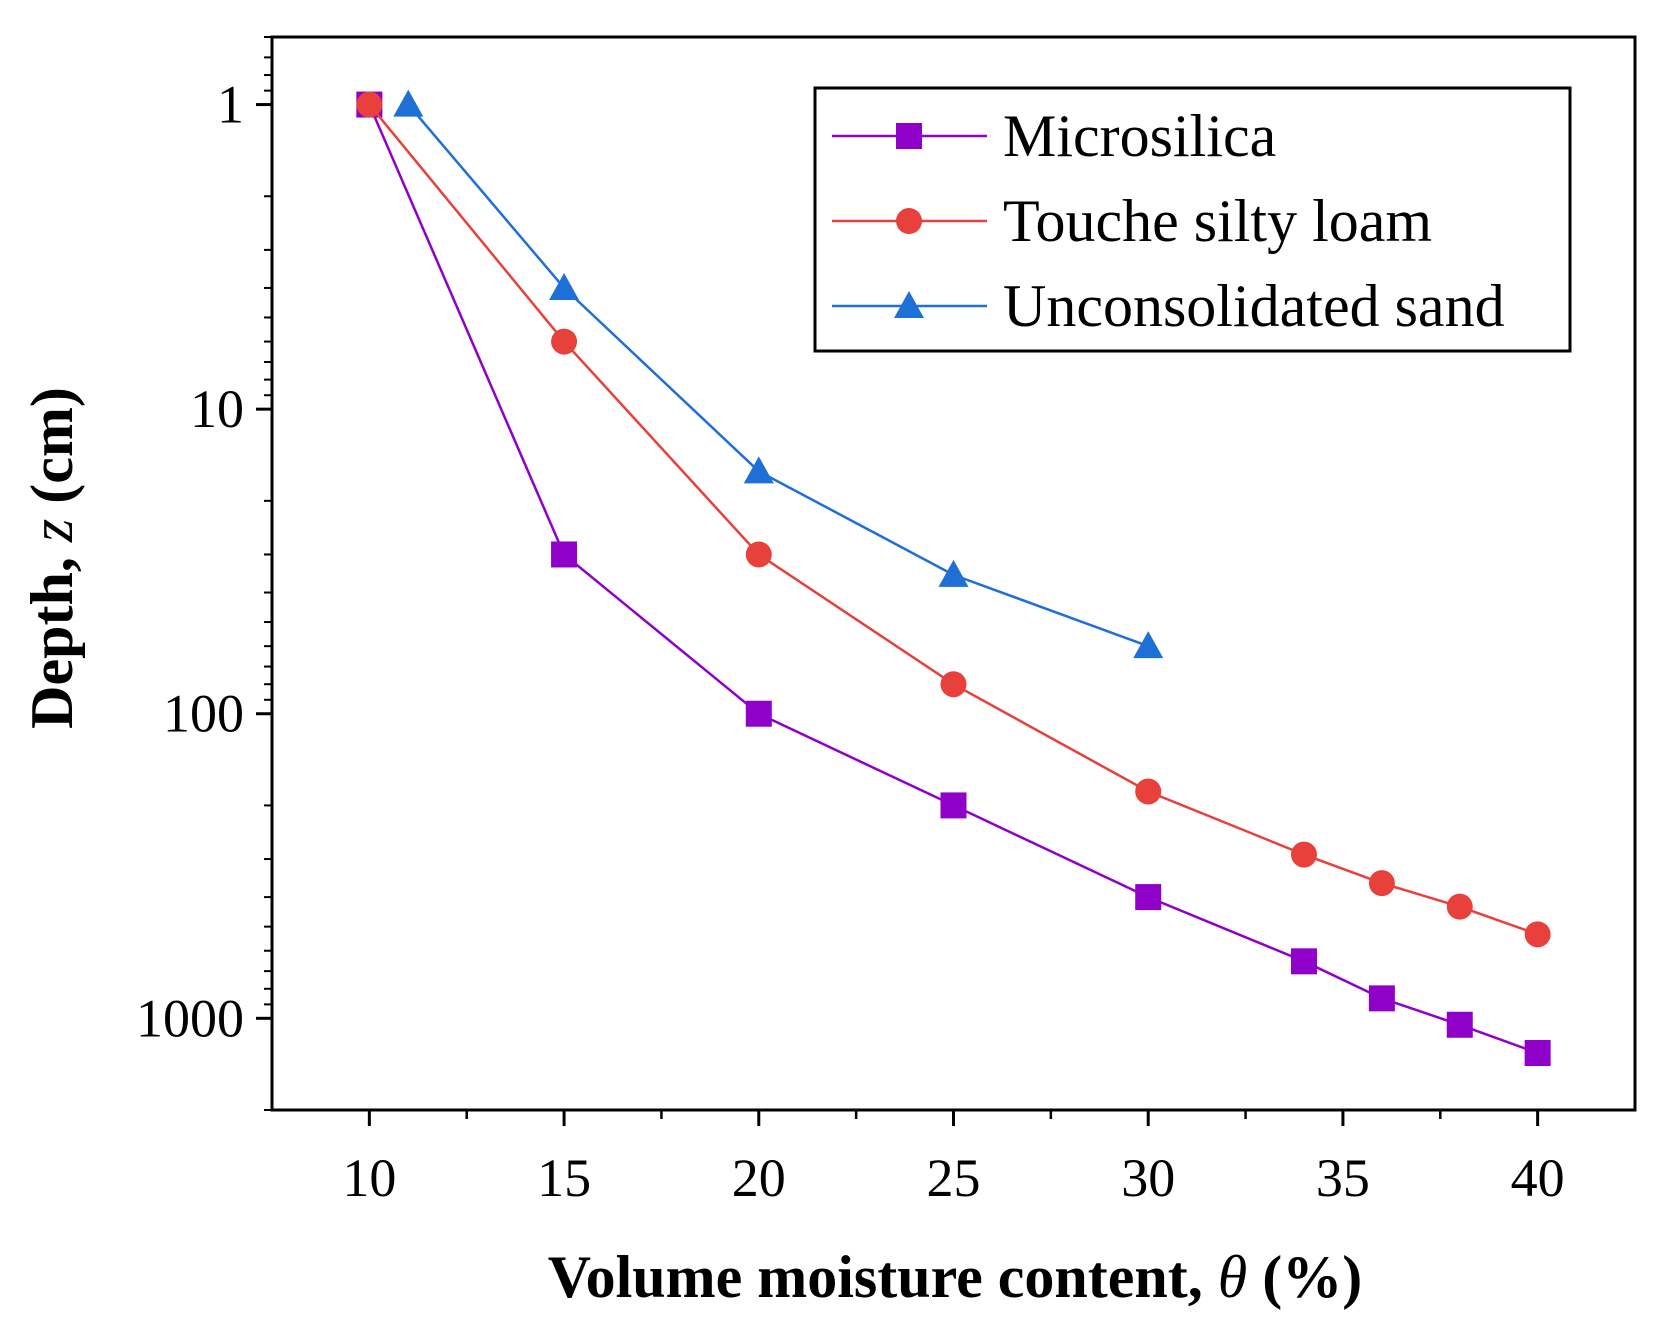 This screenshot has width=1670, height=1335. Describe the element at coordinates (1538, 1178) in the screenshot. I see `x-tick-label: 40` at that location.